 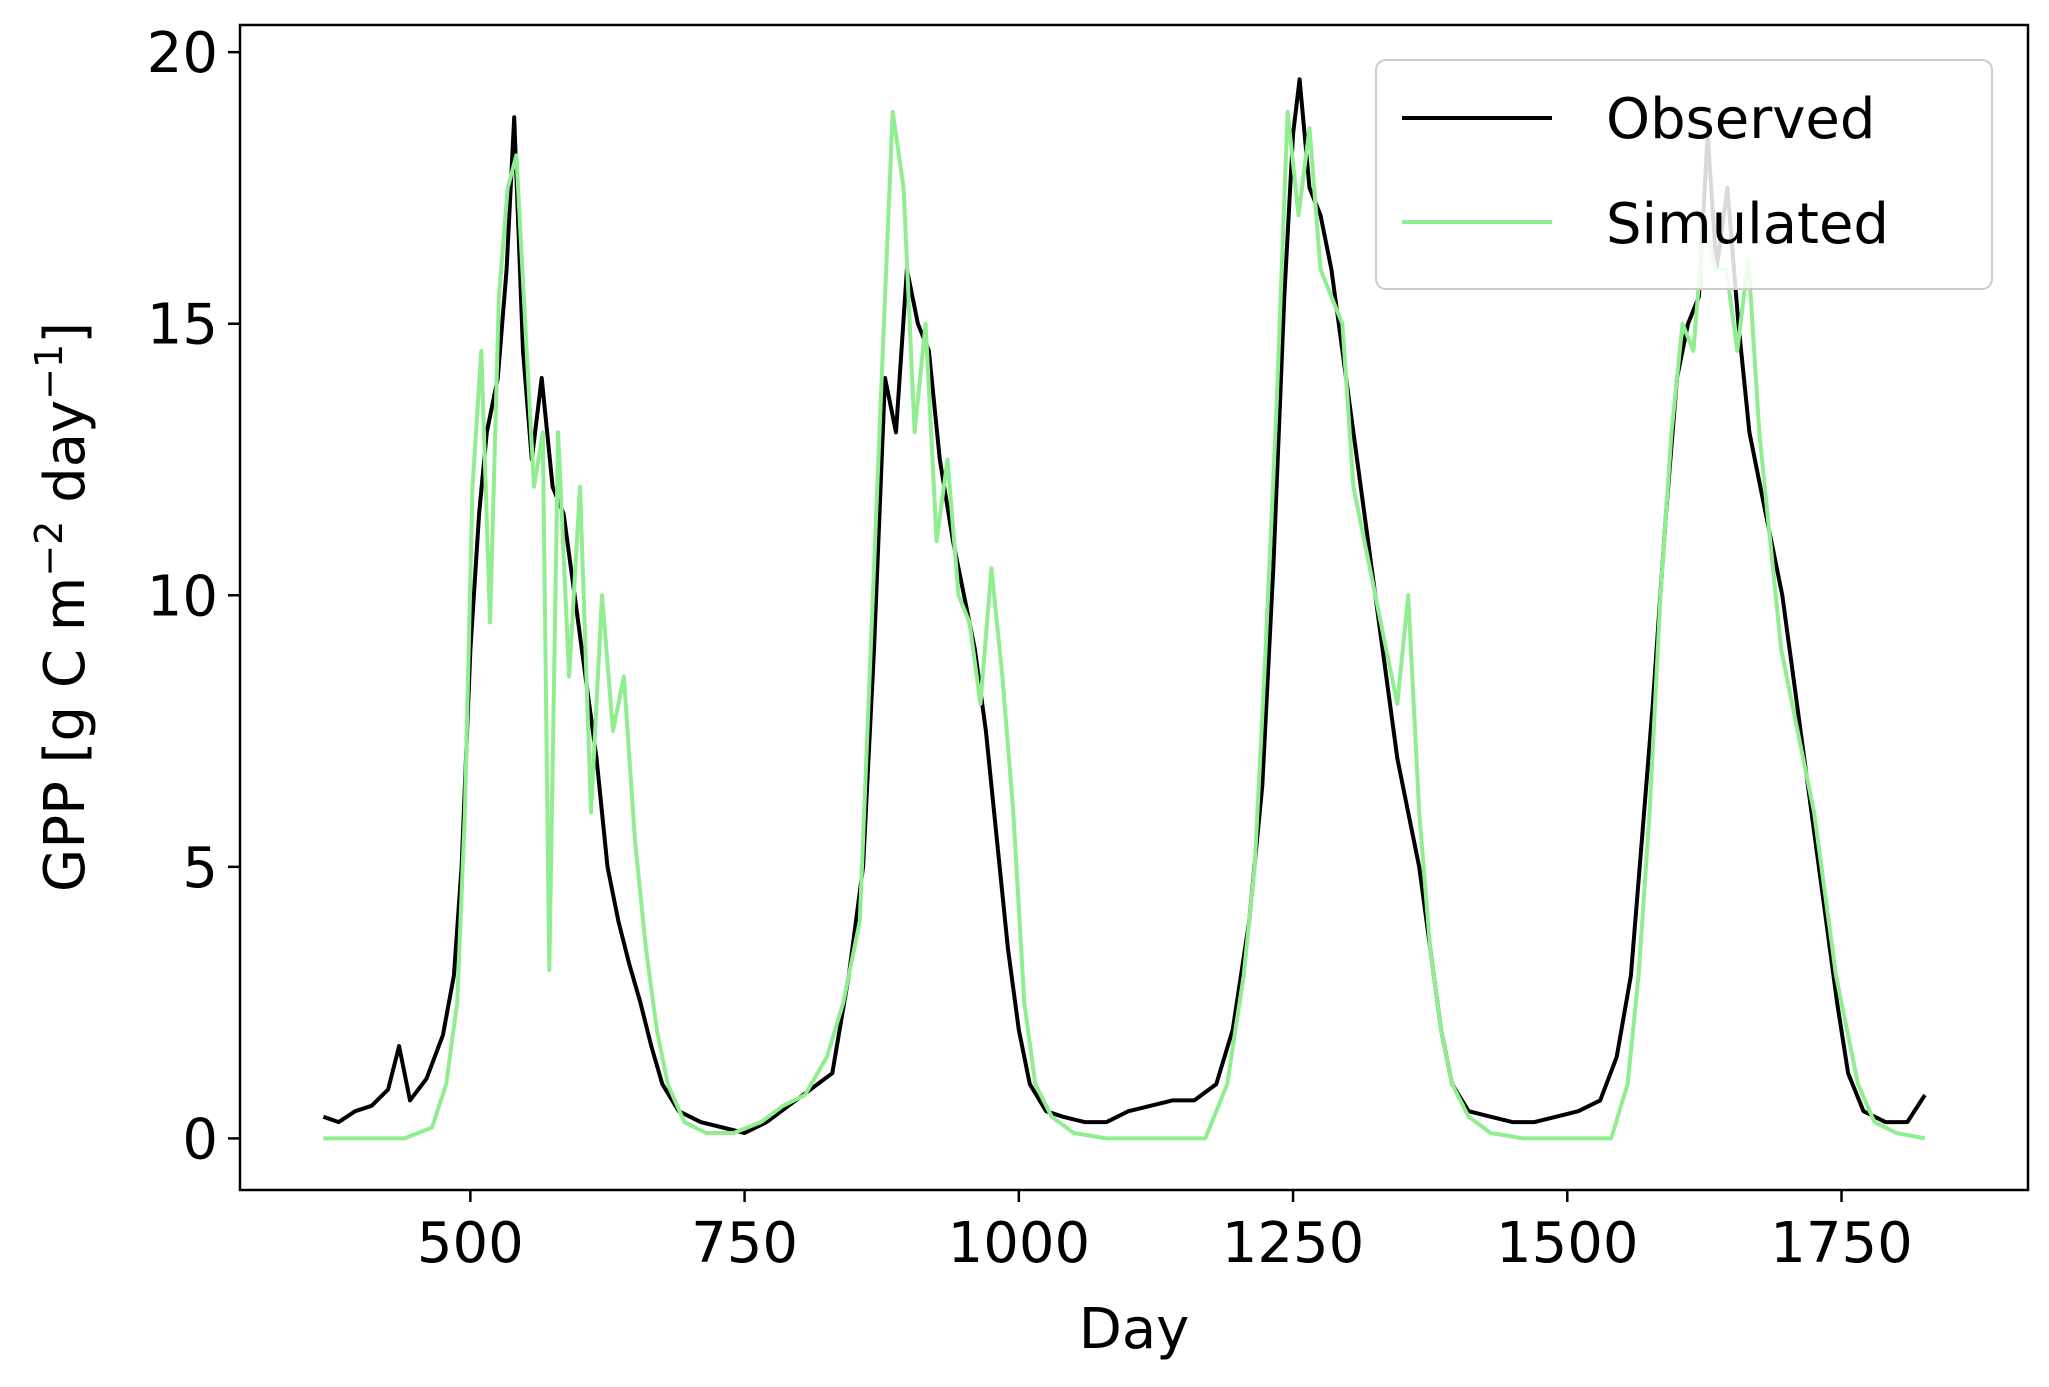 I want to click on y-axis-label: GPP [g C m−2 day−1], so click(x=62, y=607).